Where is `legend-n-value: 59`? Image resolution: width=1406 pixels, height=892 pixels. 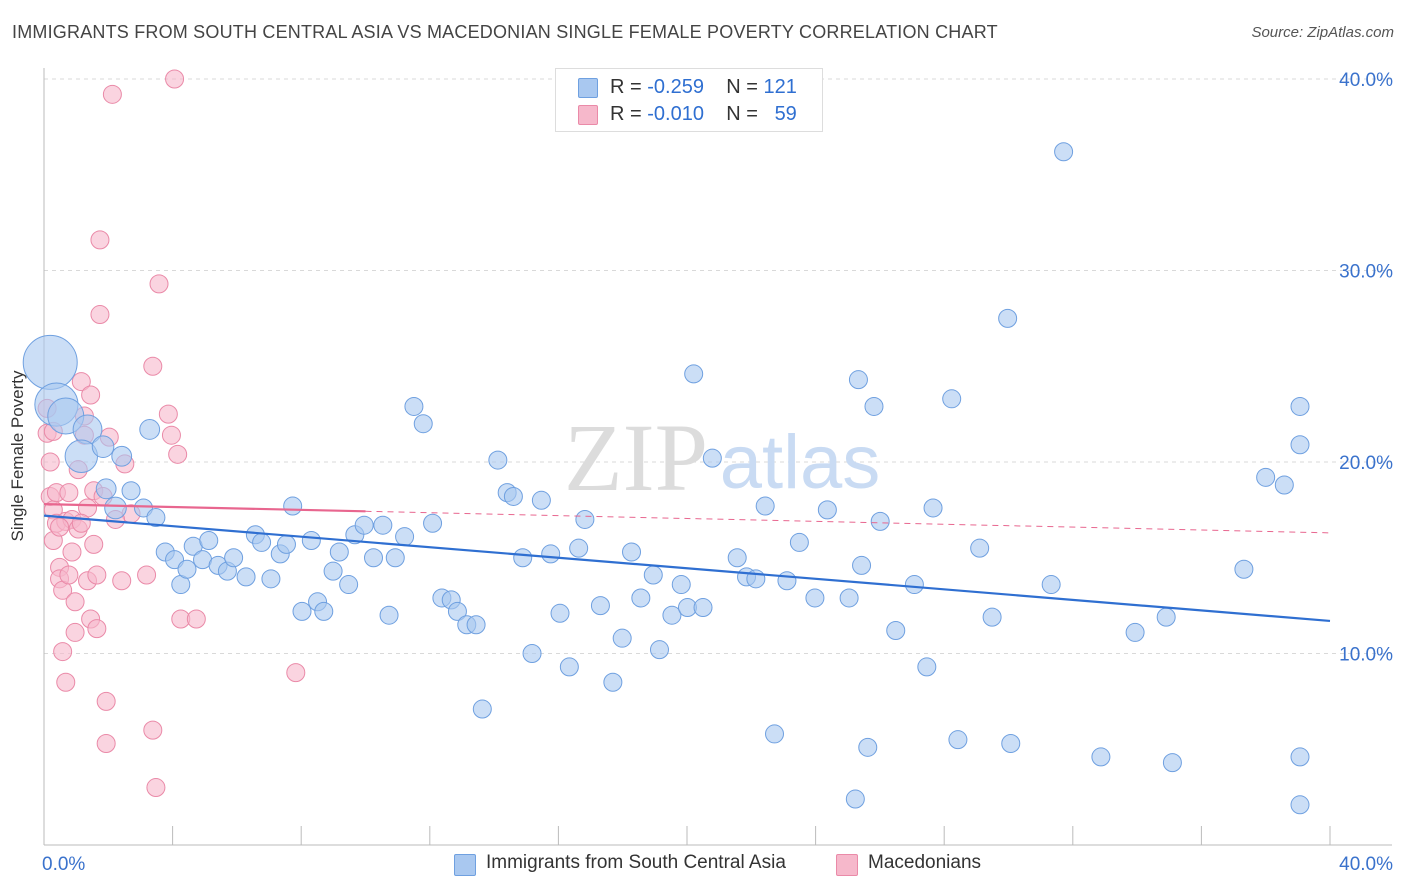
legend-n-value: 59 is located at coordinates (785, 114).